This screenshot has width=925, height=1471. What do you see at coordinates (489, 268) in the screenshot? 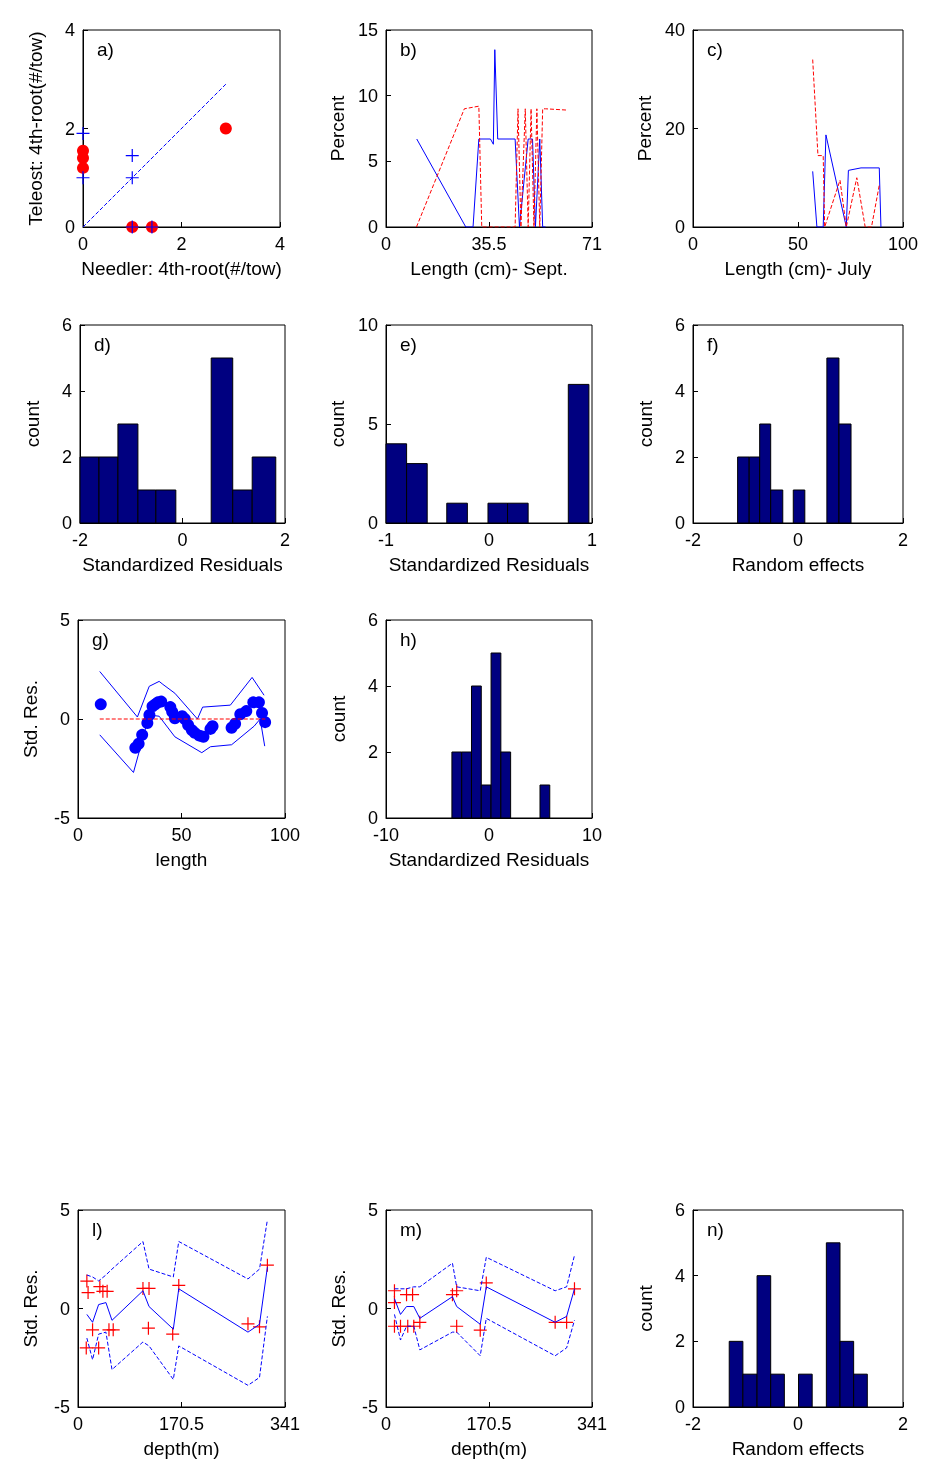
I see `x-axis-title: Length (cm)- Sept.` at bounding box center [489, 268].